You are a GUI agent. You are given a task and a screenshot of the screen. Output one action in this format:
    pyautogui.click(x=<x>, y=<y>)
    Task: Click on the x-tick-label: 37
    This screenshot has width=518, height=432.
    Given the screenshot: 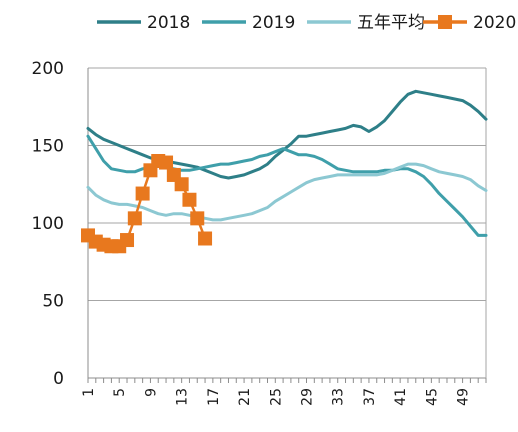 What is the action you would take?
    pyautogui.click(x=370, y=397)
    